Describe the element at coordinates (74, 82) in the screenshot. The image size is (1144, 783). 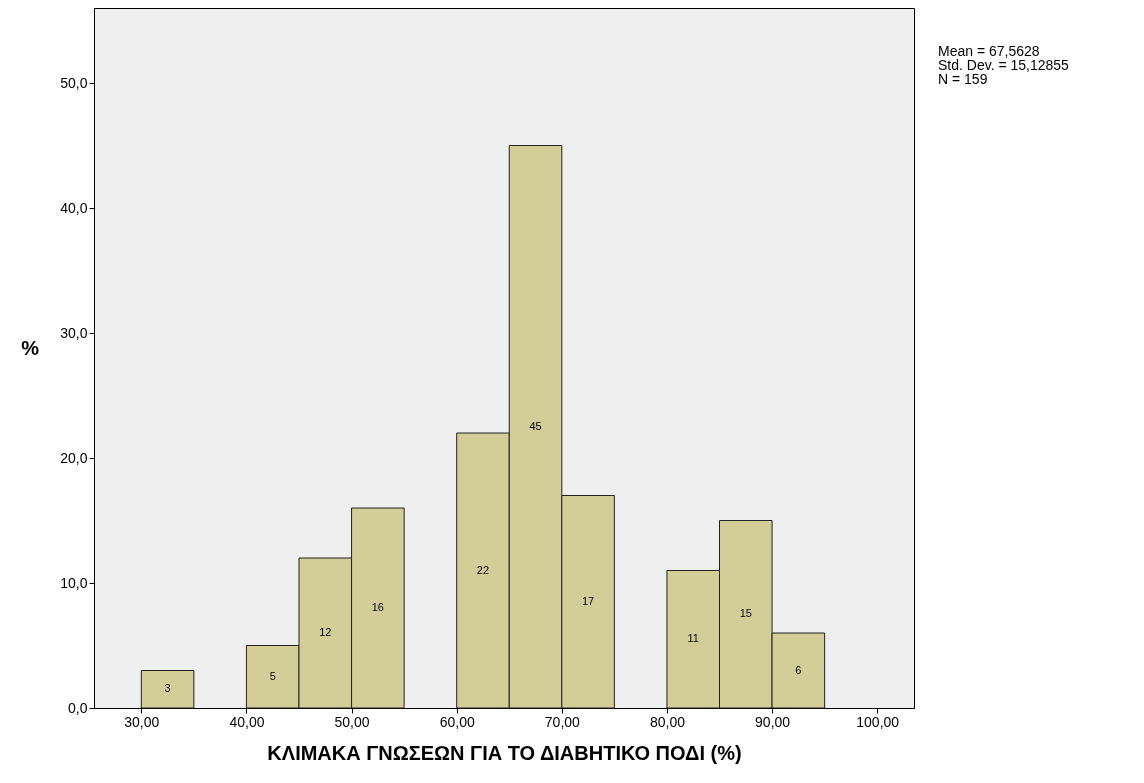
I see `y-tick-label: 50,0` at that location.